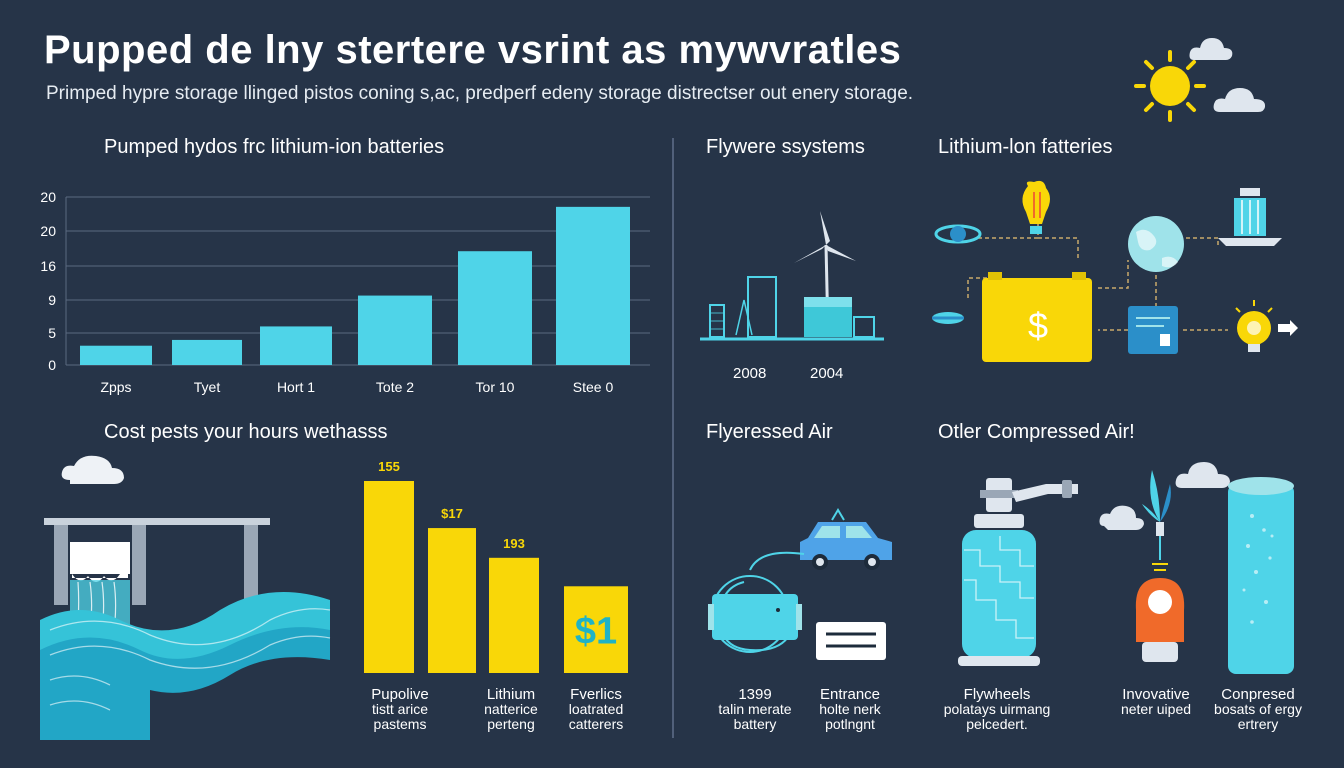 This screenshot has height=768, width=1344. I want to click on battery-flow-diagram: $, so click(1115, 271).